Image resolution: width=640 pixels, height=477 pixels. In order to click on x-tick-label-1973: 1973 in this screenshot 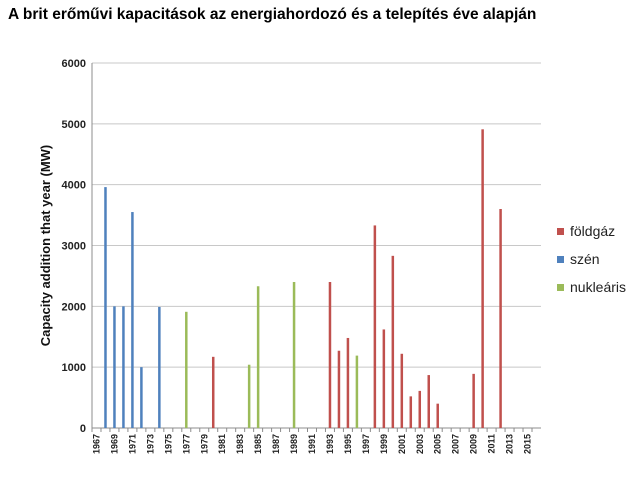, I will do `click(150, 444)`.